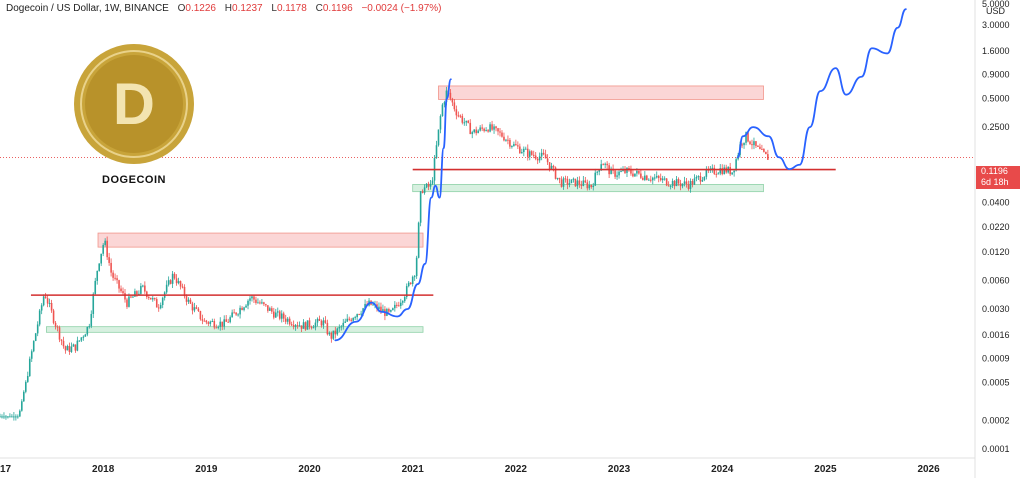 This screenshot has width=1024, height=478. I want to click on x-tick-label: 2026, so click(928, 469).